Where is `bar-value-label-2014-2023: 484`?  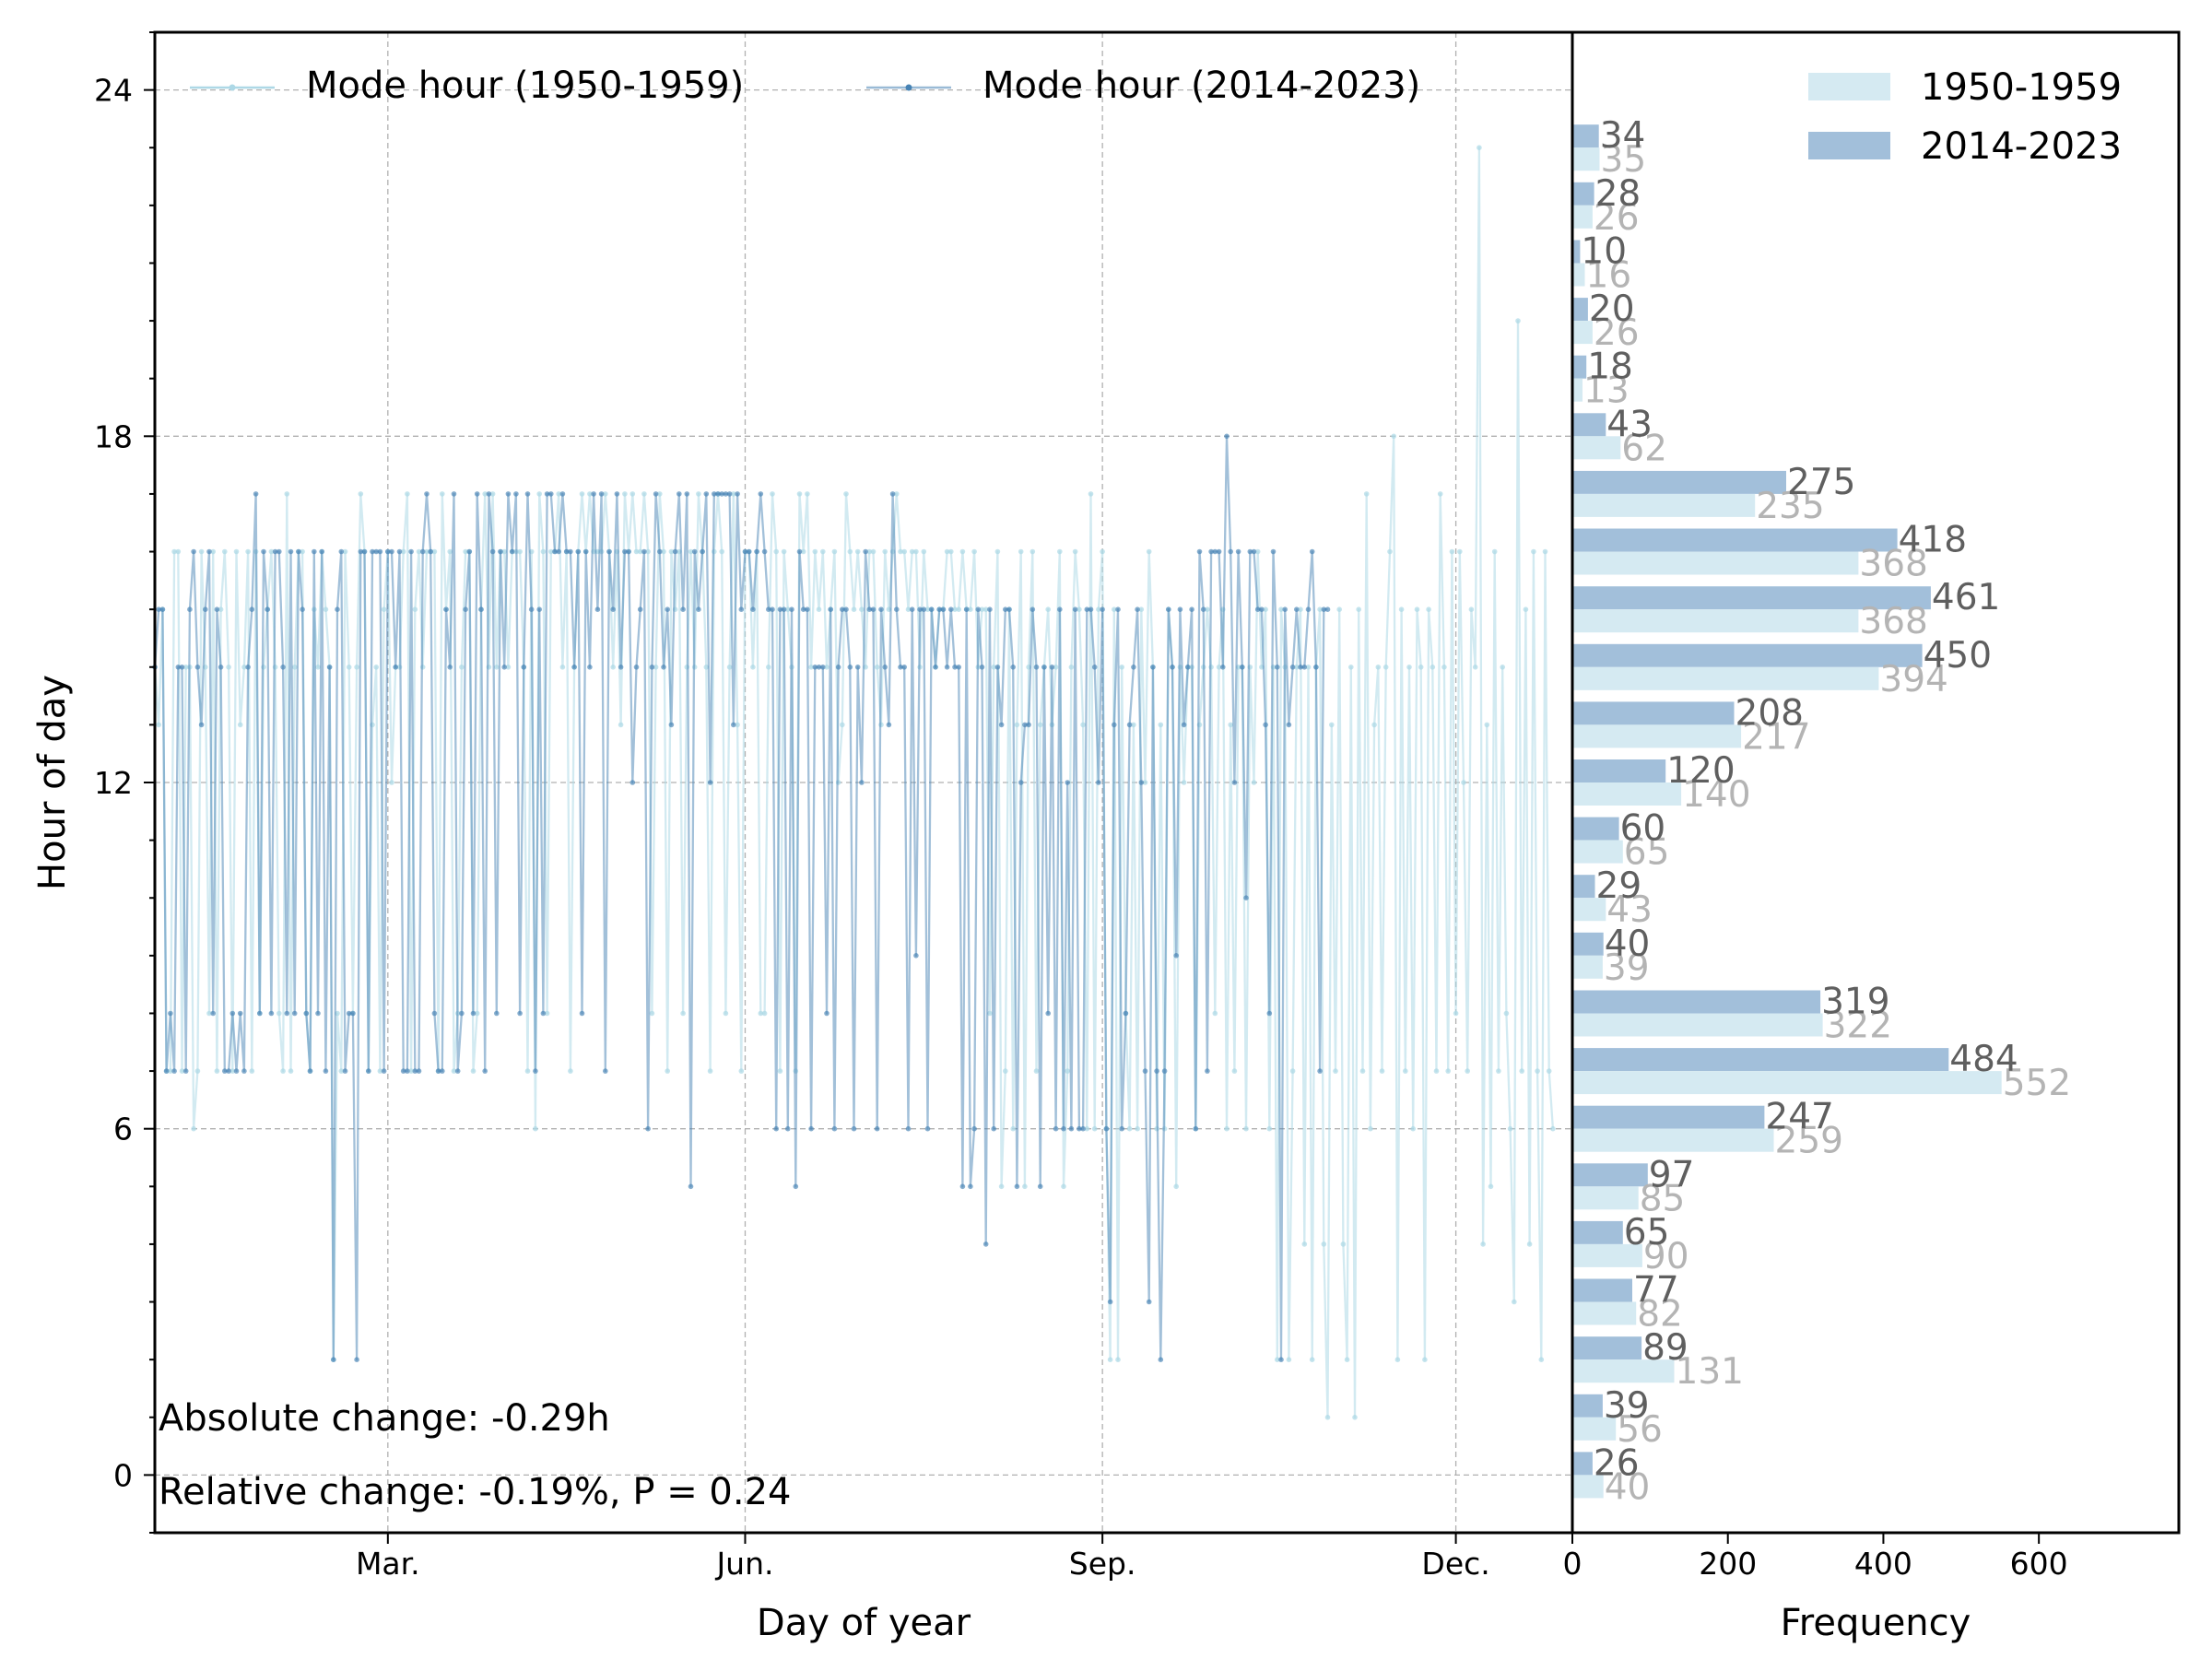
bar-value-label-2014-2023: 484 is located at coordinates (1983, 1059).